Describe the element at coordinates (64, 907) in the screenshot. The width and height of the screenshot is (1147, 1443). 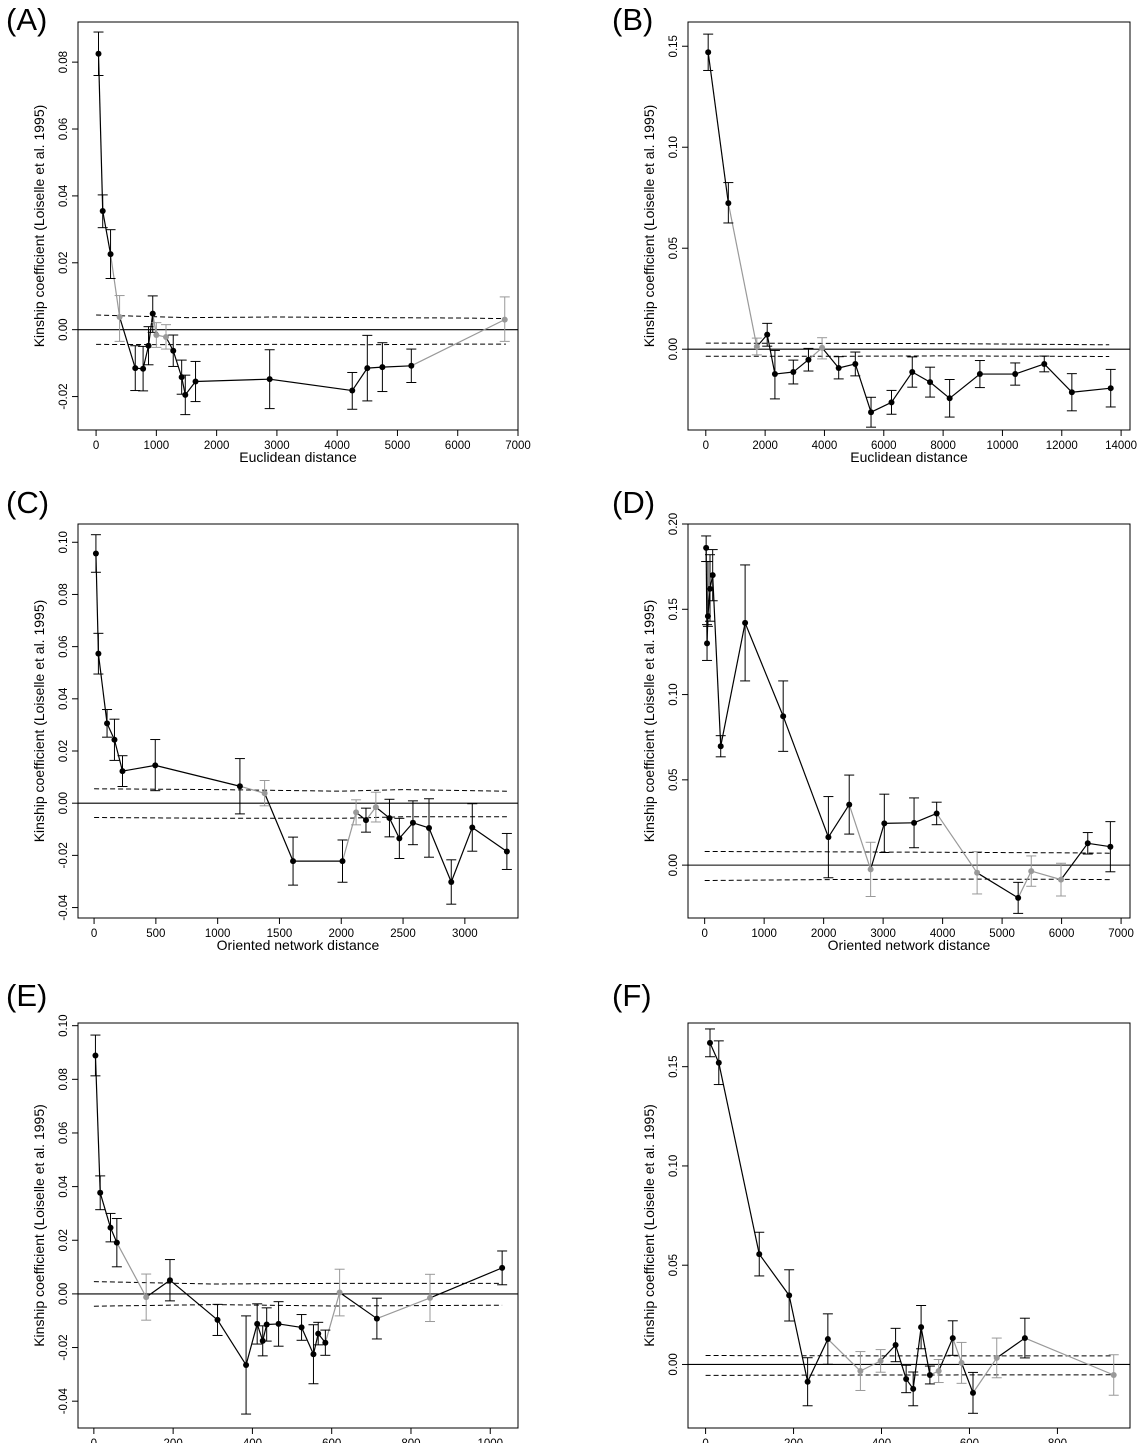
I see `y-tick-label: -0.04` at that location.